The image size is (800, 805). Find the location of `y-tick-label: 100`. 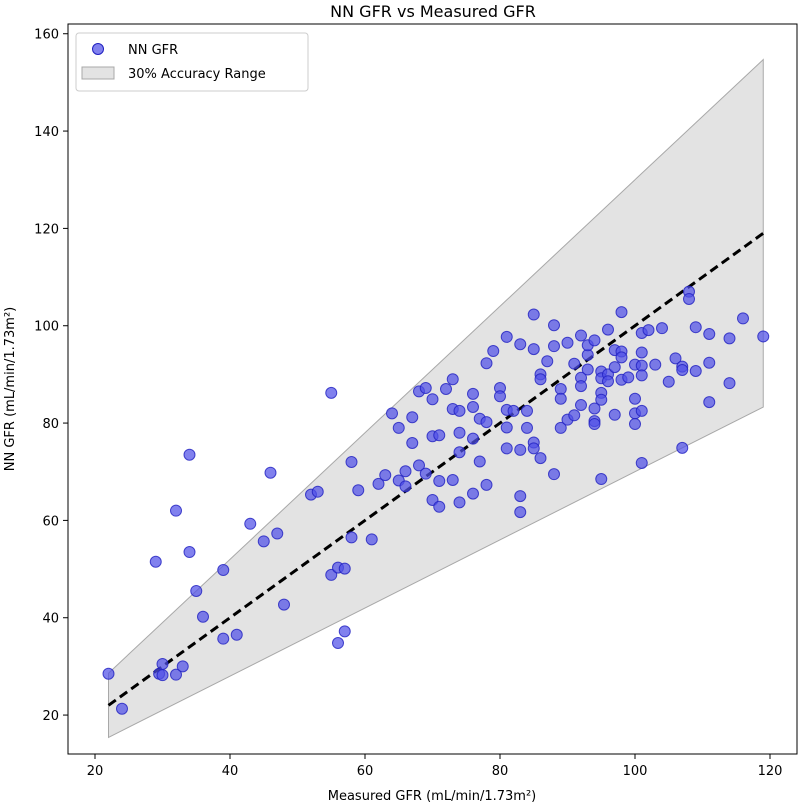

y-tick-label: 100 is located at coordinates (46, 327).